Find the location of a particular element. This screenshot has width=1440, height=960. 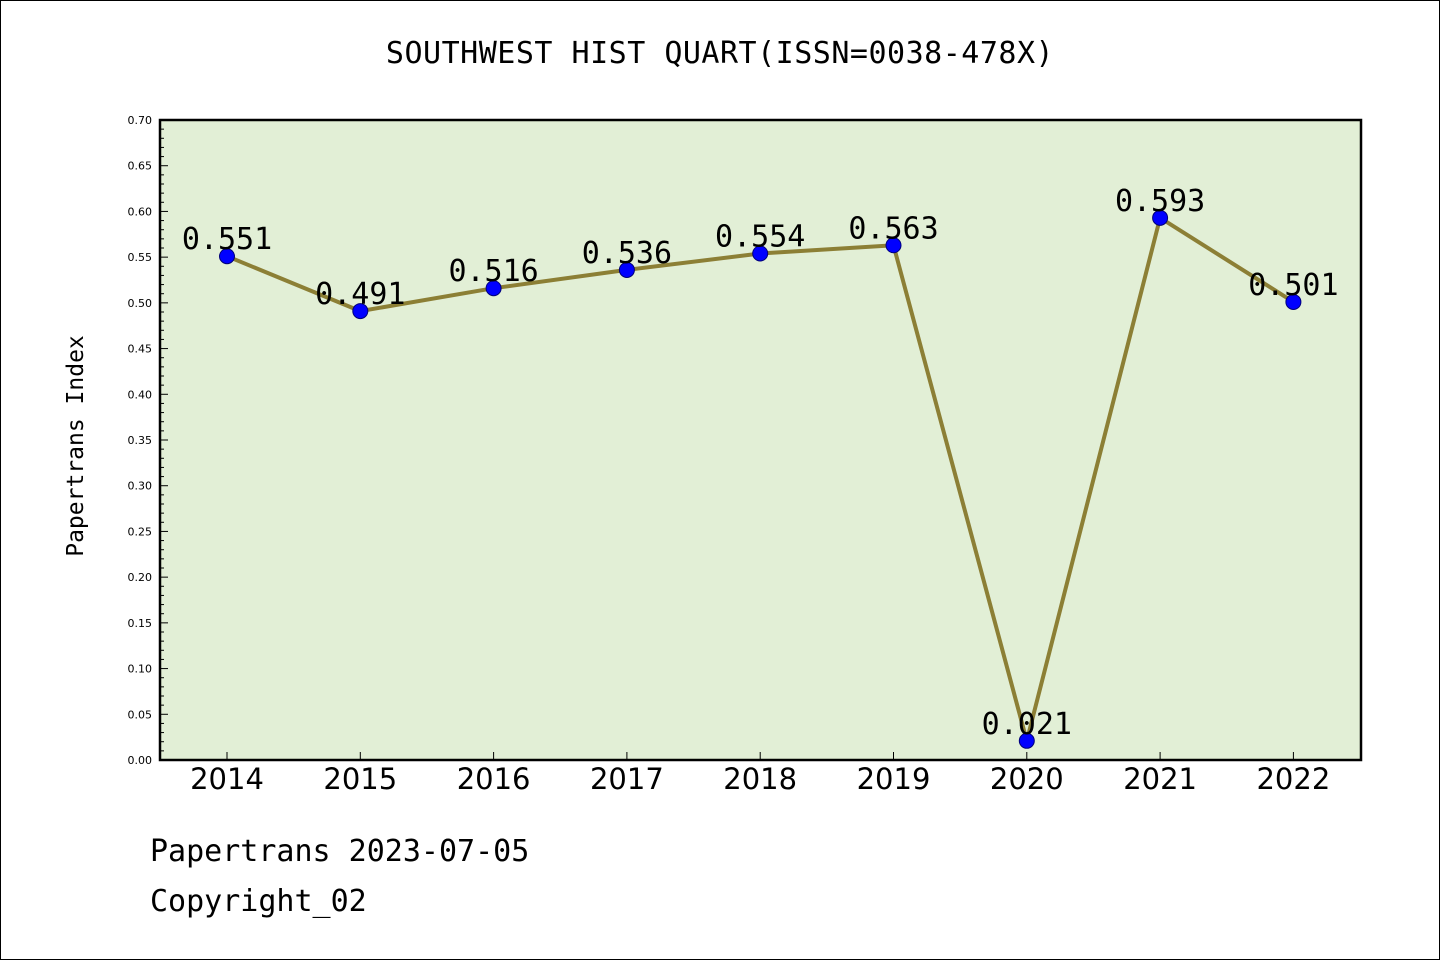

x-tick-label: 2021 is located at coordinates (1160, 779).